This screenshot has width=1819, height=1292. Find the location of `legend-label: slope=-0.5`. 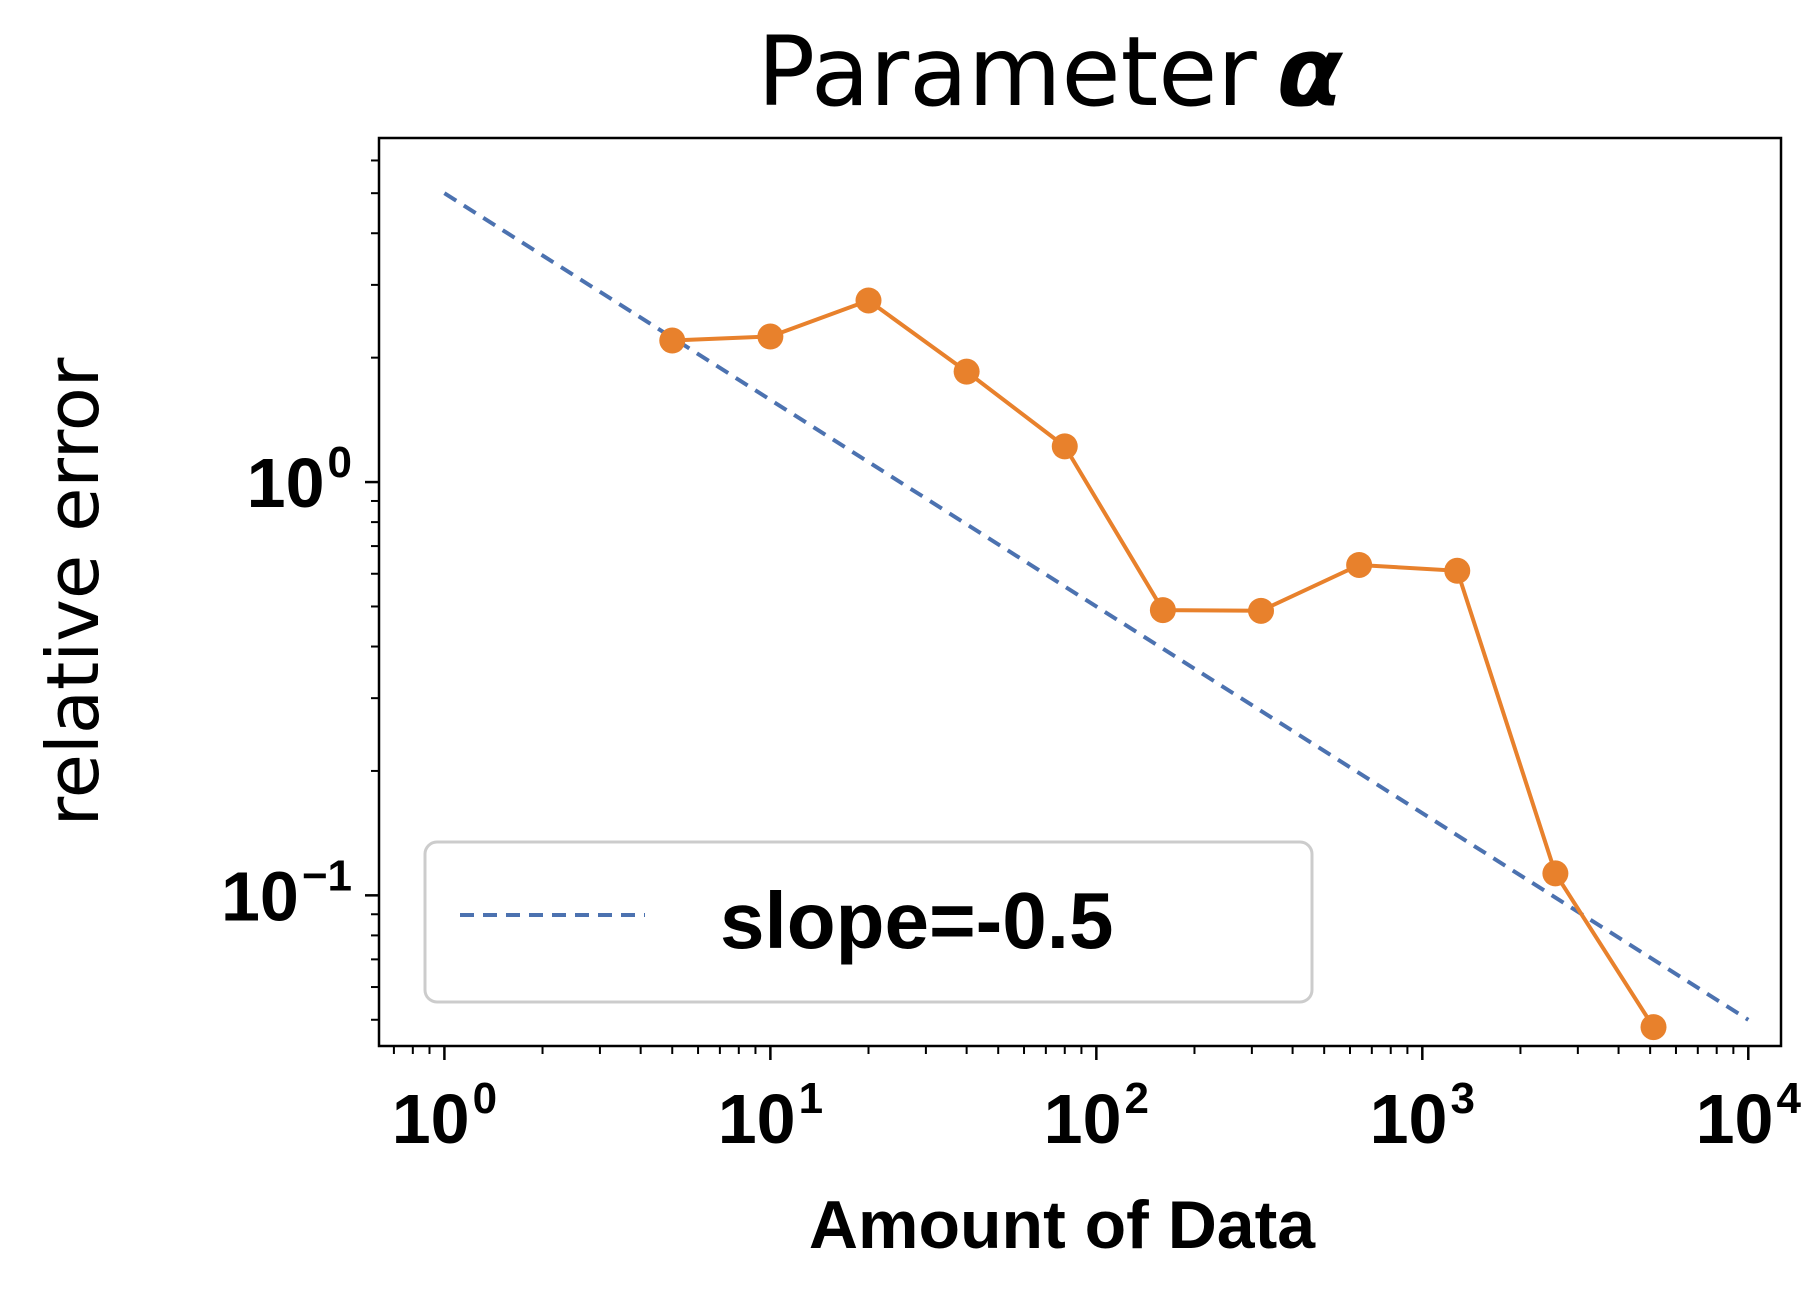

legend-label: slope=-0.5 is located at coordinates (917, 920).